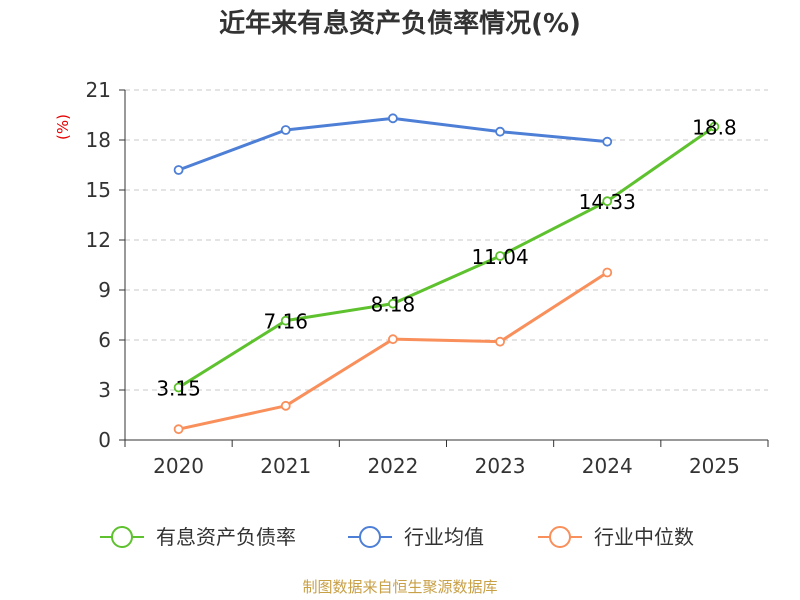 Image resolution: width=800 pixels, height=600 pixels. What do you see at coordinates (98, 140) in the screenshot?
I see `y-tick-label: 18` at bounding box center [98, 140].